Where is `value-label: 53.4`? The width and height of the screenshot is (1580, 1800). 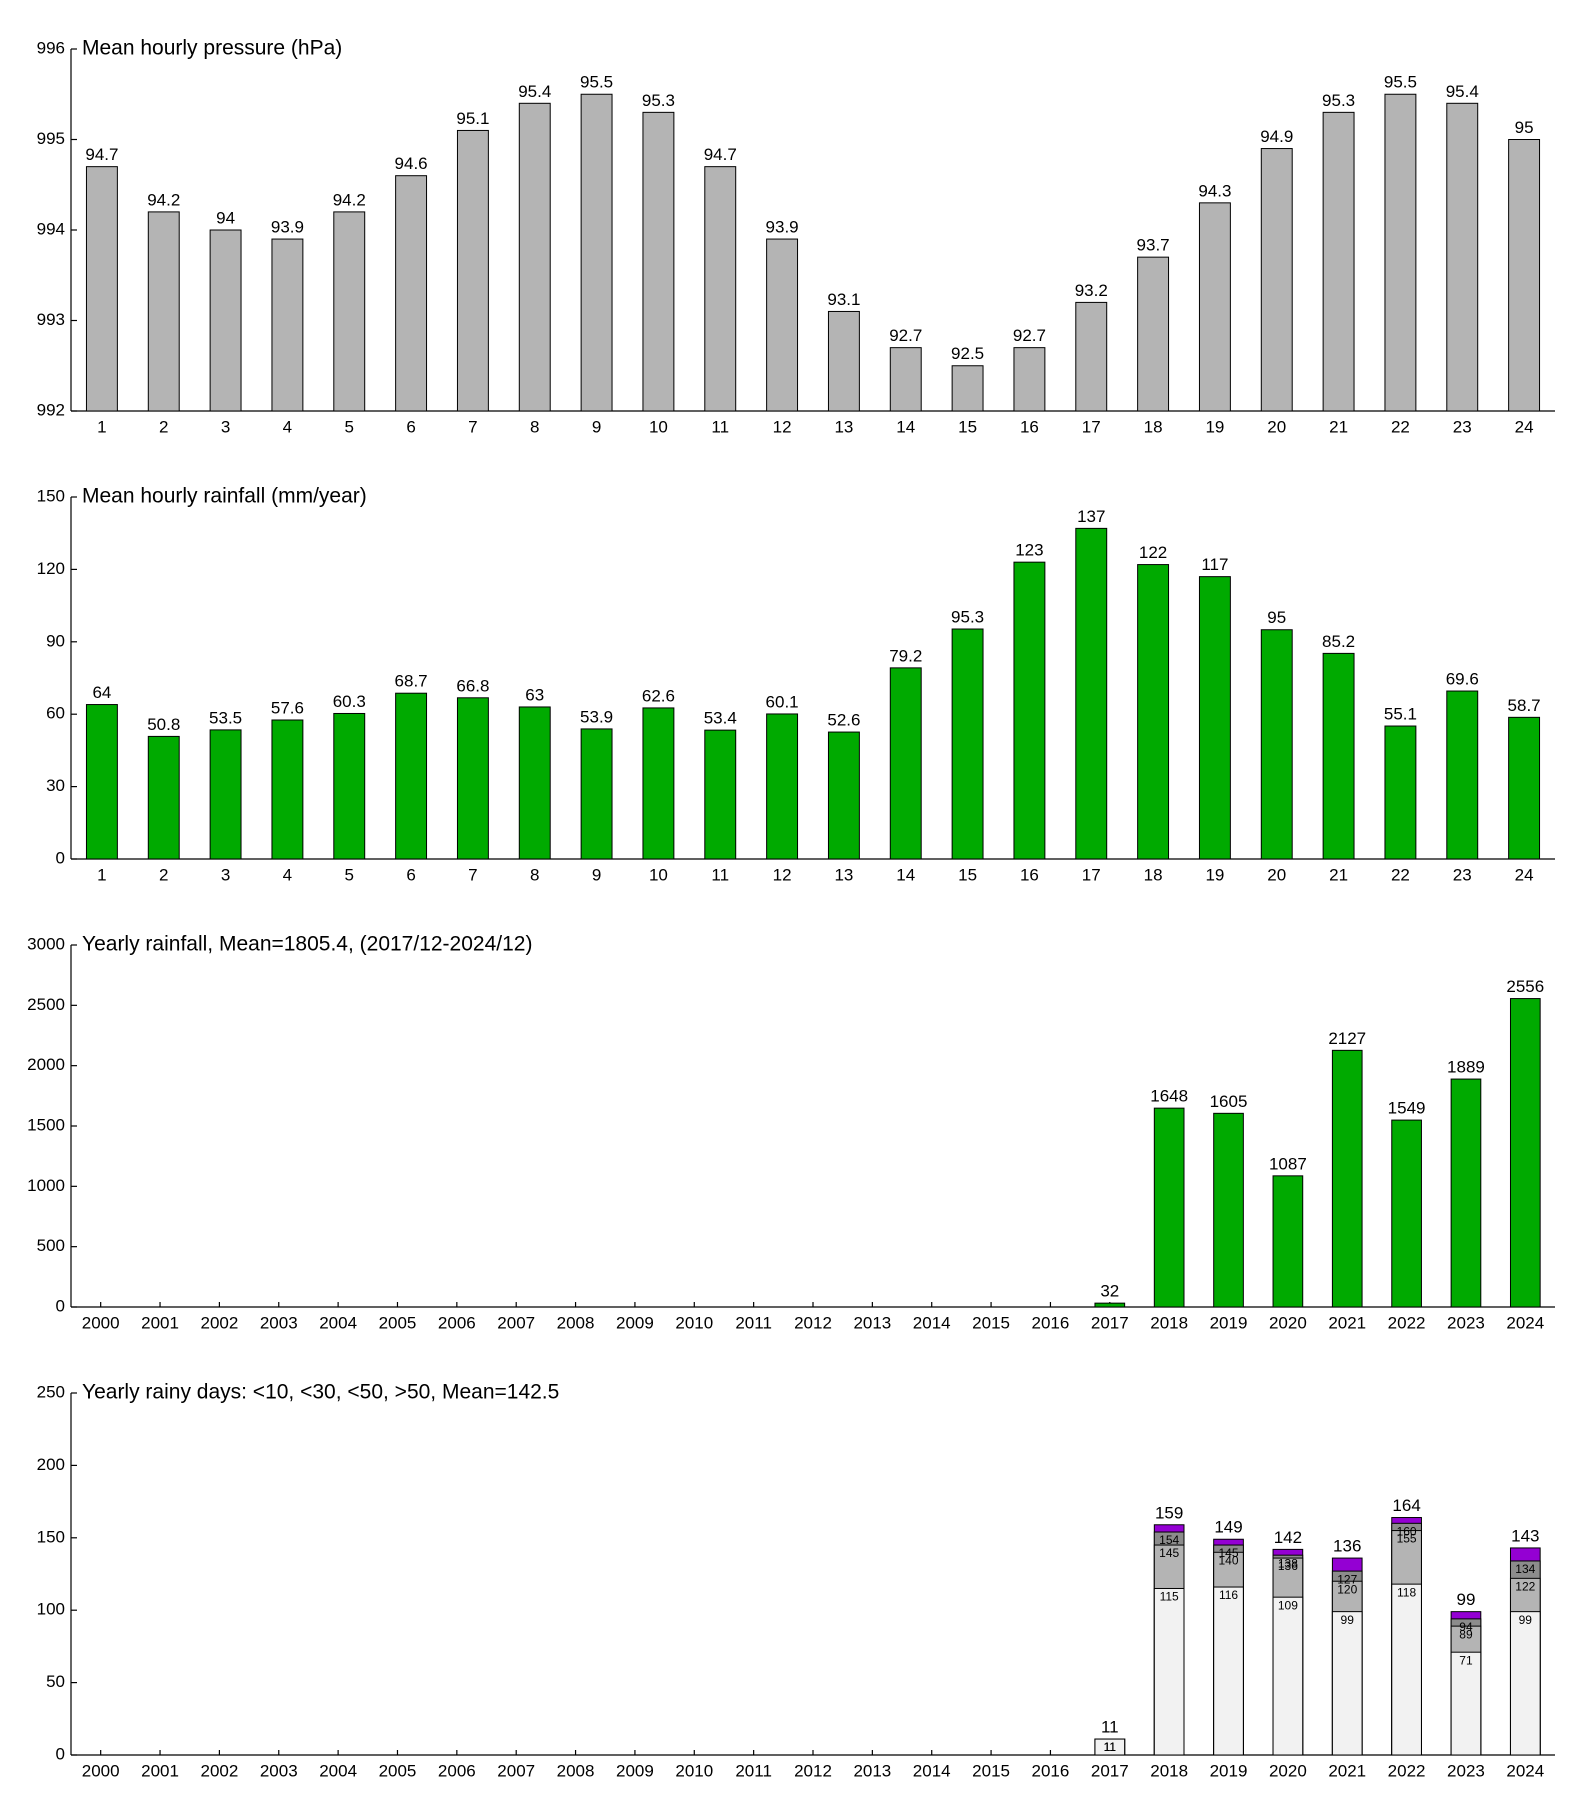 value-label: 53.4 is located at coordinates (720, 718).